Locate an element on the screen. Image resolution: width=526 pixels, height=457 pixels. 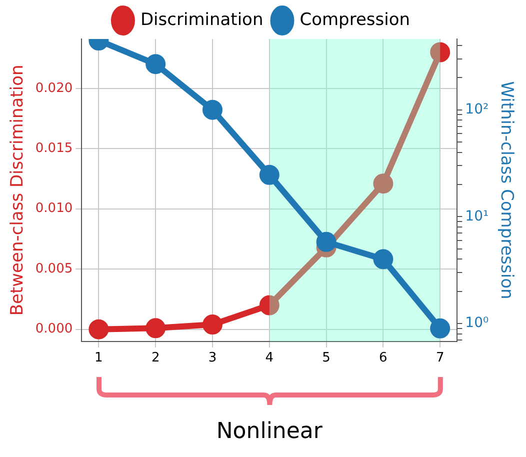
y2-tick-label: 10¹ is located at coordinates (477, 216).